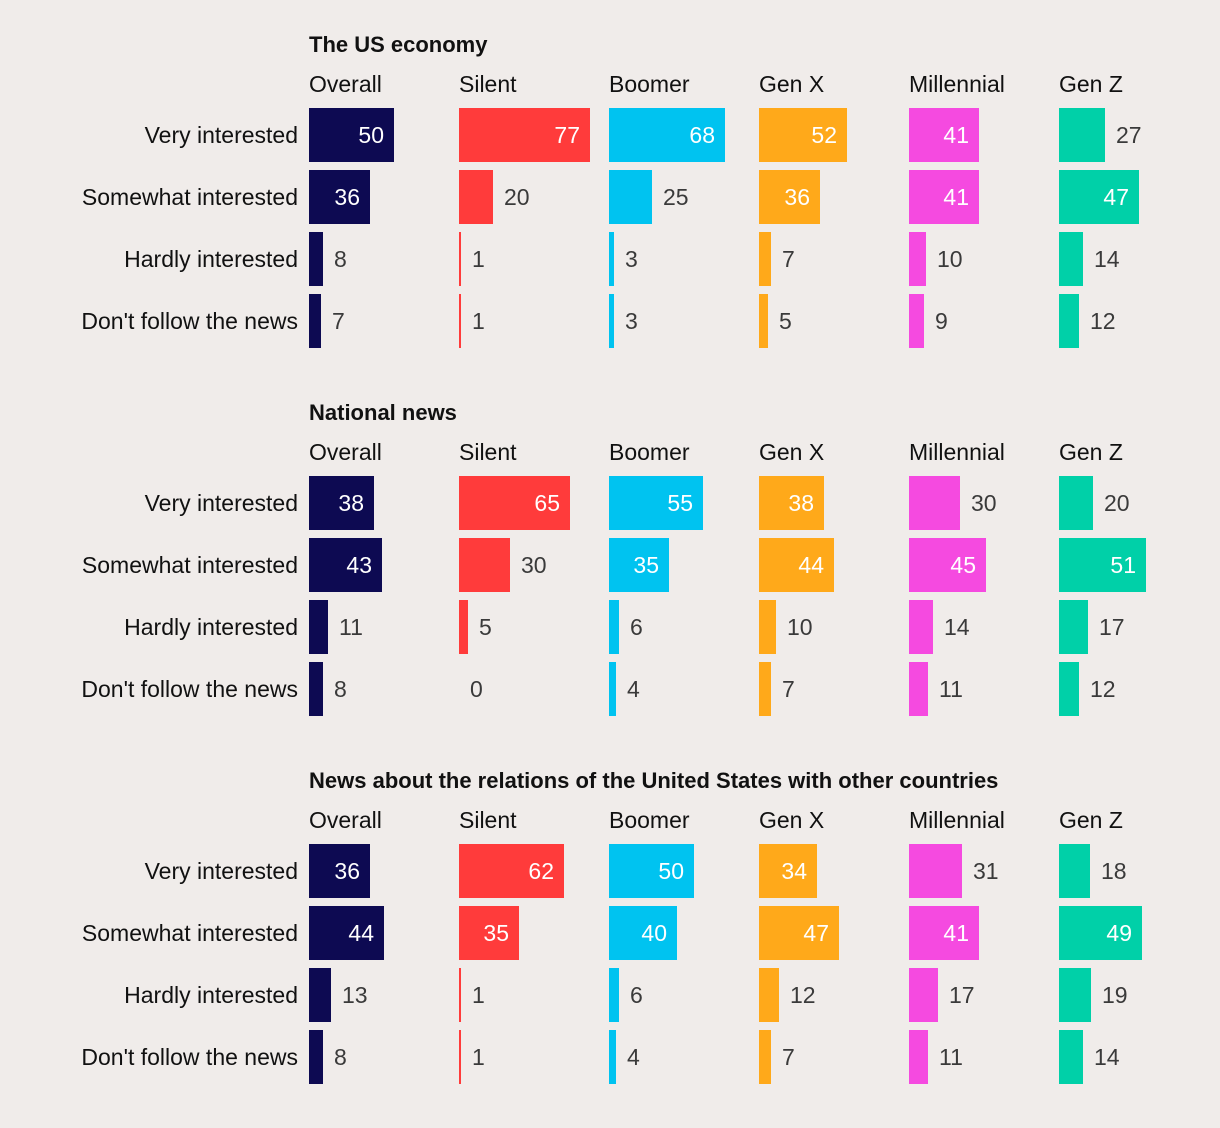 This screenshot has width=1220, height=1128. What do you see at coordinates (1115, 995) in the screenshot?
I see `data-label: 19` at bounding box center [1115, 995].